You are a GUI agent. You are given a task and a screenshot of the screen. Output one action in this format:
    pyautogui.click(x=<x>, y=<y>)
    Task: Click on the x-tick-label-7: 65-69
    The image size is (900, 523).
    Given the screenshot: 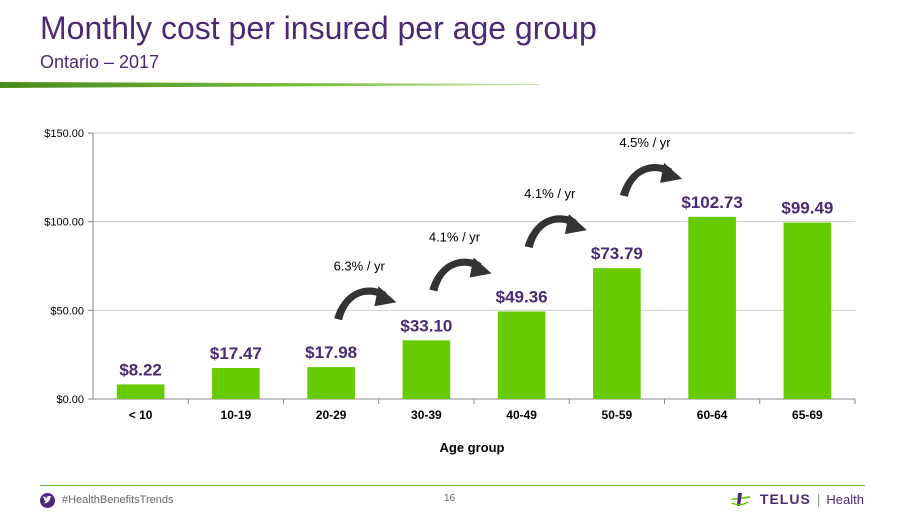 What is the action you would take?
    pyautogui.click(x=807, y=415)
    